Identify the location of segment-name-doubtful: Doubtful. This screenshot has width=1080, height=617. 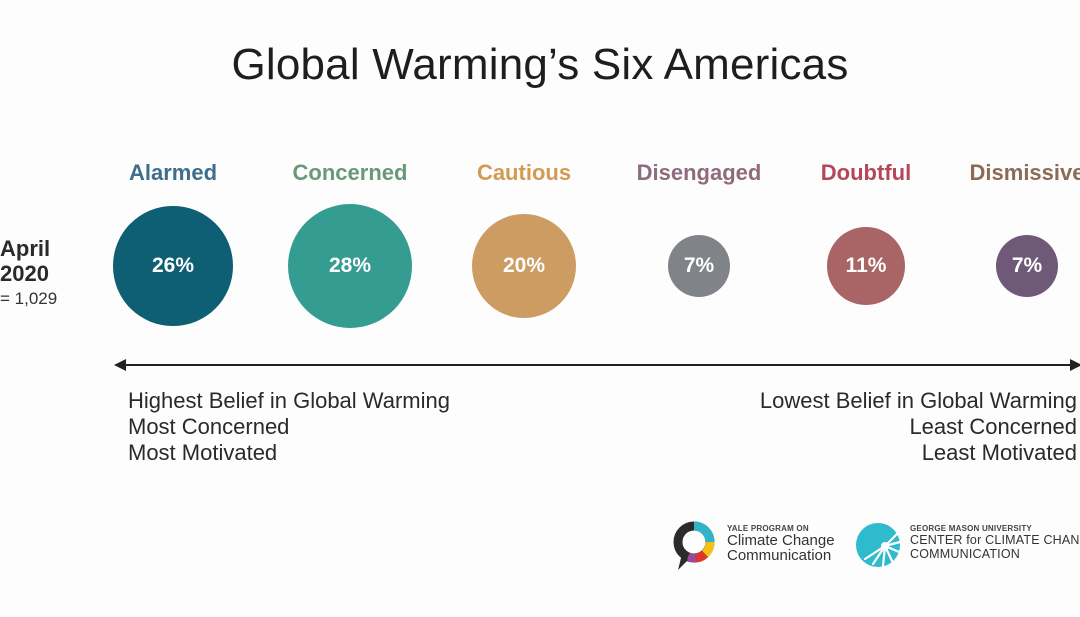
(866, 172).